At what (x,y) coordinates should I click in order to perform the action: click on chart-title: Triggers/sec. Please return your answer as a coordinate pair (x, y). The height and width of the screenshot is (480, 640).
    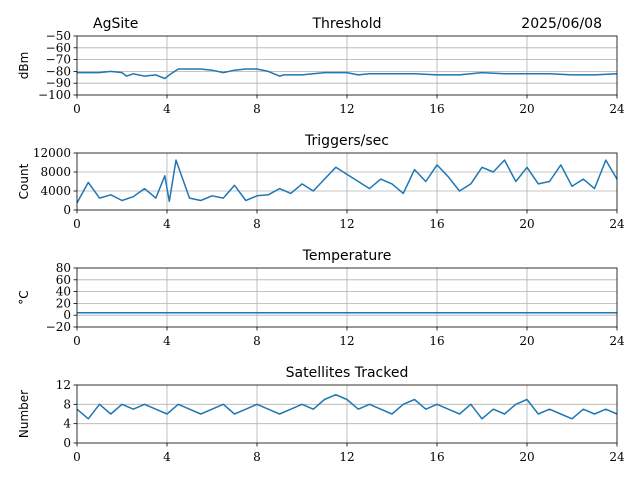
    Looking at the image, I should click on (346, 141).